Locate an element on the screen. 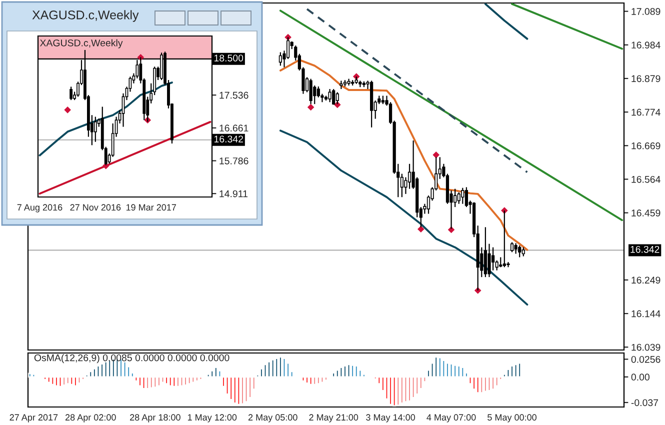 The image size is (665, 425). x-tick-label: 2 May 21:00 is located at coordinates (333, 418).